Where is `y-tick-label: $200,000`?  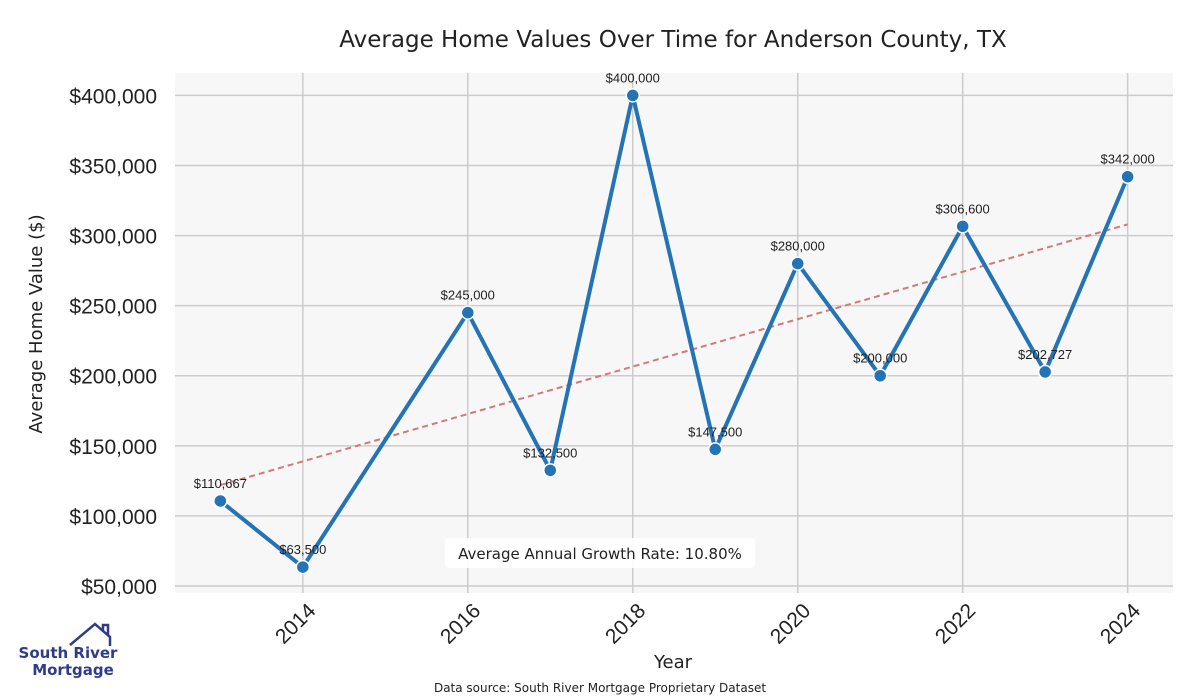
y-tick-label: $200,000 is located at coordinates (113, 377).